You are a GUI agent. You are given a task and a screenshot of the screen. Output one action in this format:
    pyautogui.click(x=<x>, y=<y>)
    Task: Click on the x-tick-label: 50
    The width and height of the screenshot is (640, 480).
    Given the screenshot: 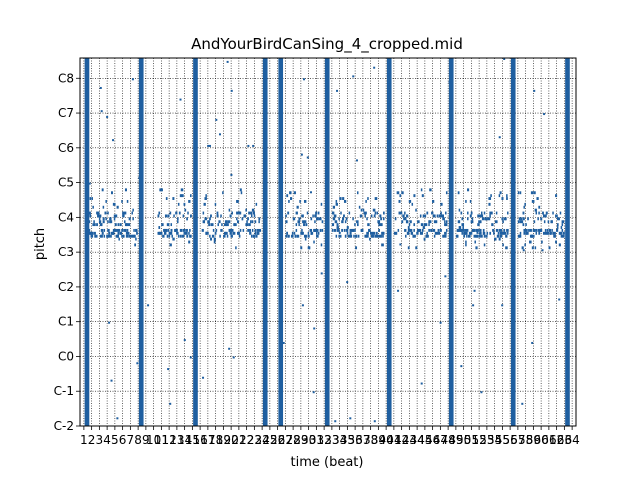 What is the action you would take?
    pyautogui.click(x=463, y=440)
    